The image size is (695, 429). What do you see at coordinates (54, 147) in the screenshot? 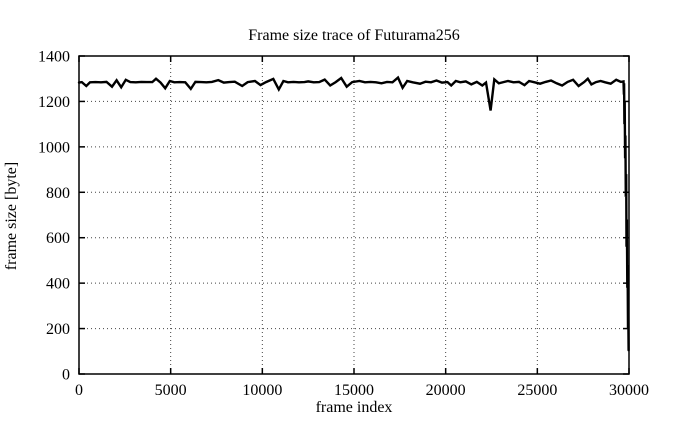
I see `y-tick-label: 1000` at bounding box center [54, 147].